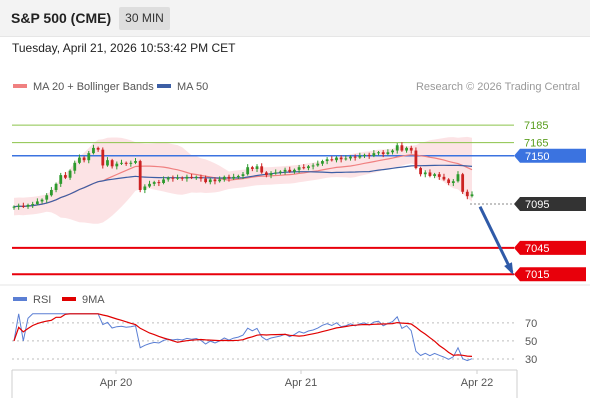 Image resolution: width=590 pixels, height=400 pixels. Describe the element at coordinates (498, 87) in the screenshot. I see `chart-credit: Research © 2026 Trading Central` at that location.